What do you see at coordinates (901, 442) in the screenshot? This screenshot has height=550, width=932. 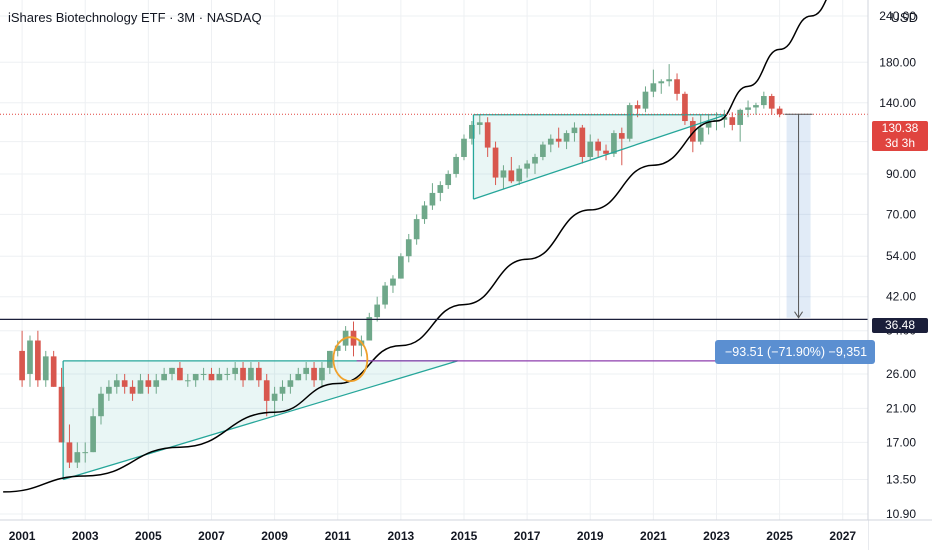 I see `price-tick-label: 17.00` at bounding box center [901, 442].